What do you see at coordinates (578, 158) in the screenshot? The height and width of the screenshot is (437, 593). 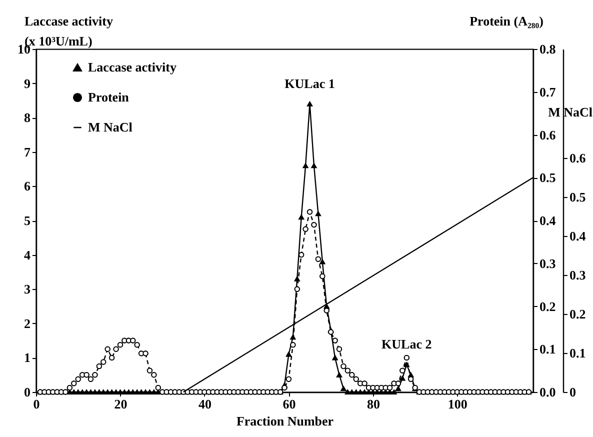 I see `y3-tick-label: 0.6` at bounding box center [578, 158].